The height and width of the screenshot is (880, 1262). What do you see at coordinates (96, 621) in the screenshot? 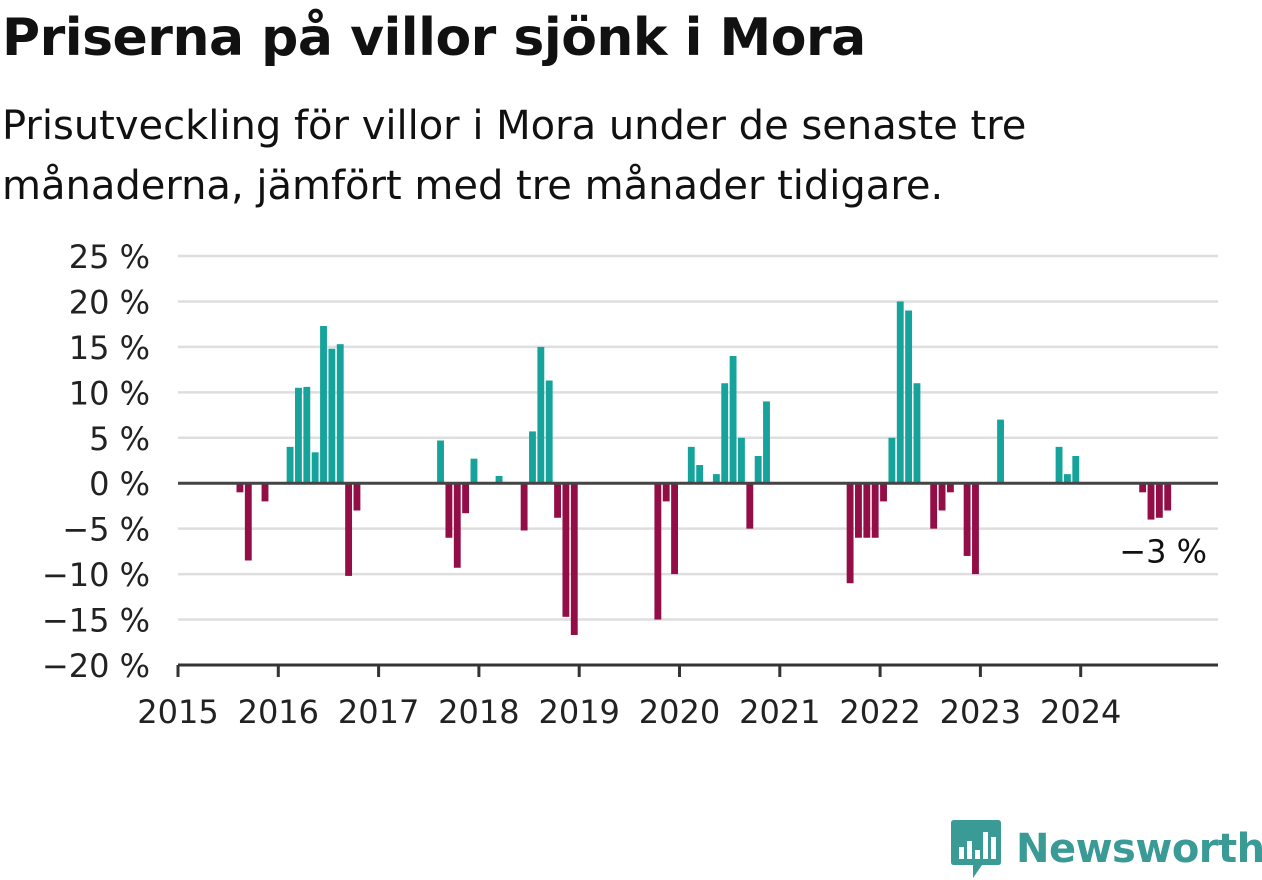
I see `y-tick-label: −15 %` at bounding box center [96, 621].